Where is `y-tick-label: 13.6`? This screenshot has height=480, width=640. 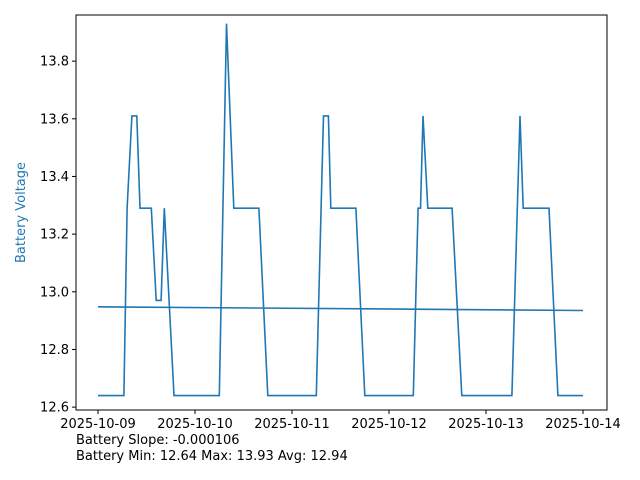 y-tick-label: 13.6 is located at coordinates (54, 119).